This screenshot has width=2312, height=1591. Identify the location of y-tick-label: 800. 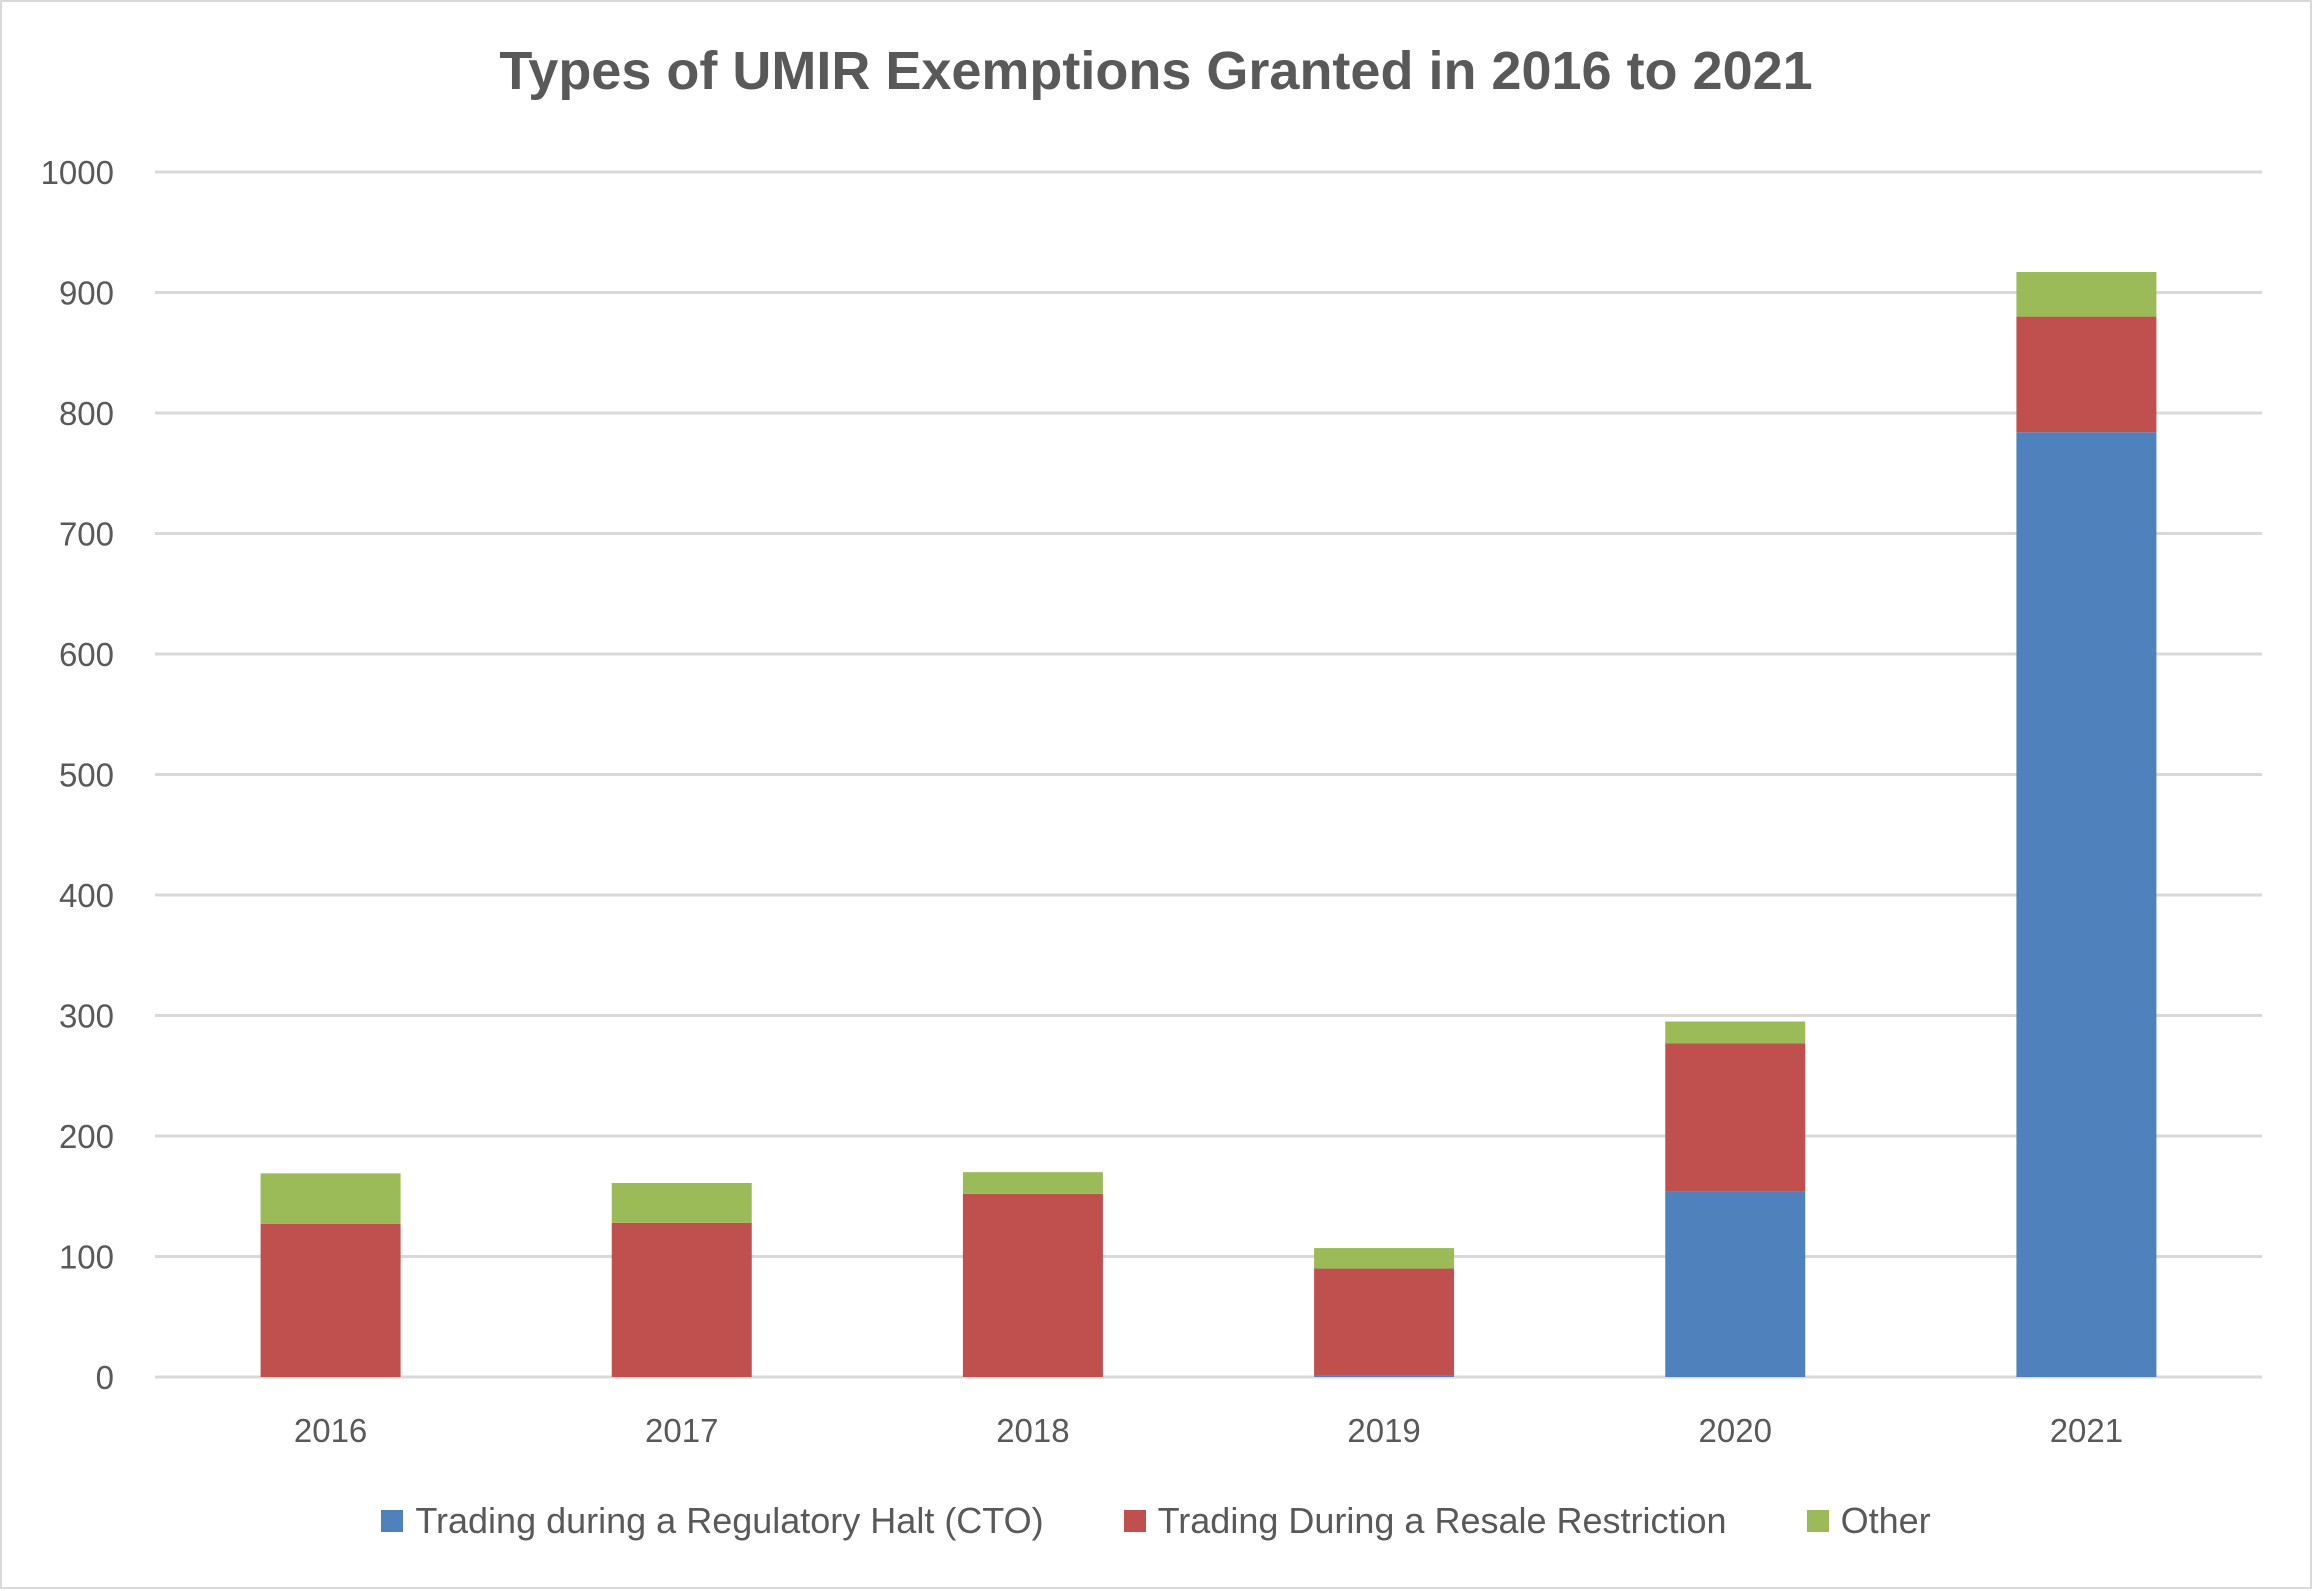
(86, 413).